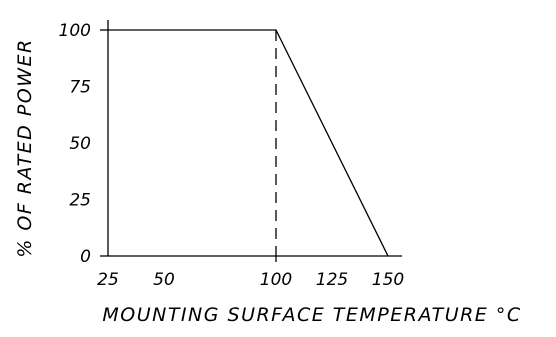 This screenshot has width=556, height=337. Describe the element at coordinates (80, 201) in the screenshot. I see `y-tick-label: 25` at that location.